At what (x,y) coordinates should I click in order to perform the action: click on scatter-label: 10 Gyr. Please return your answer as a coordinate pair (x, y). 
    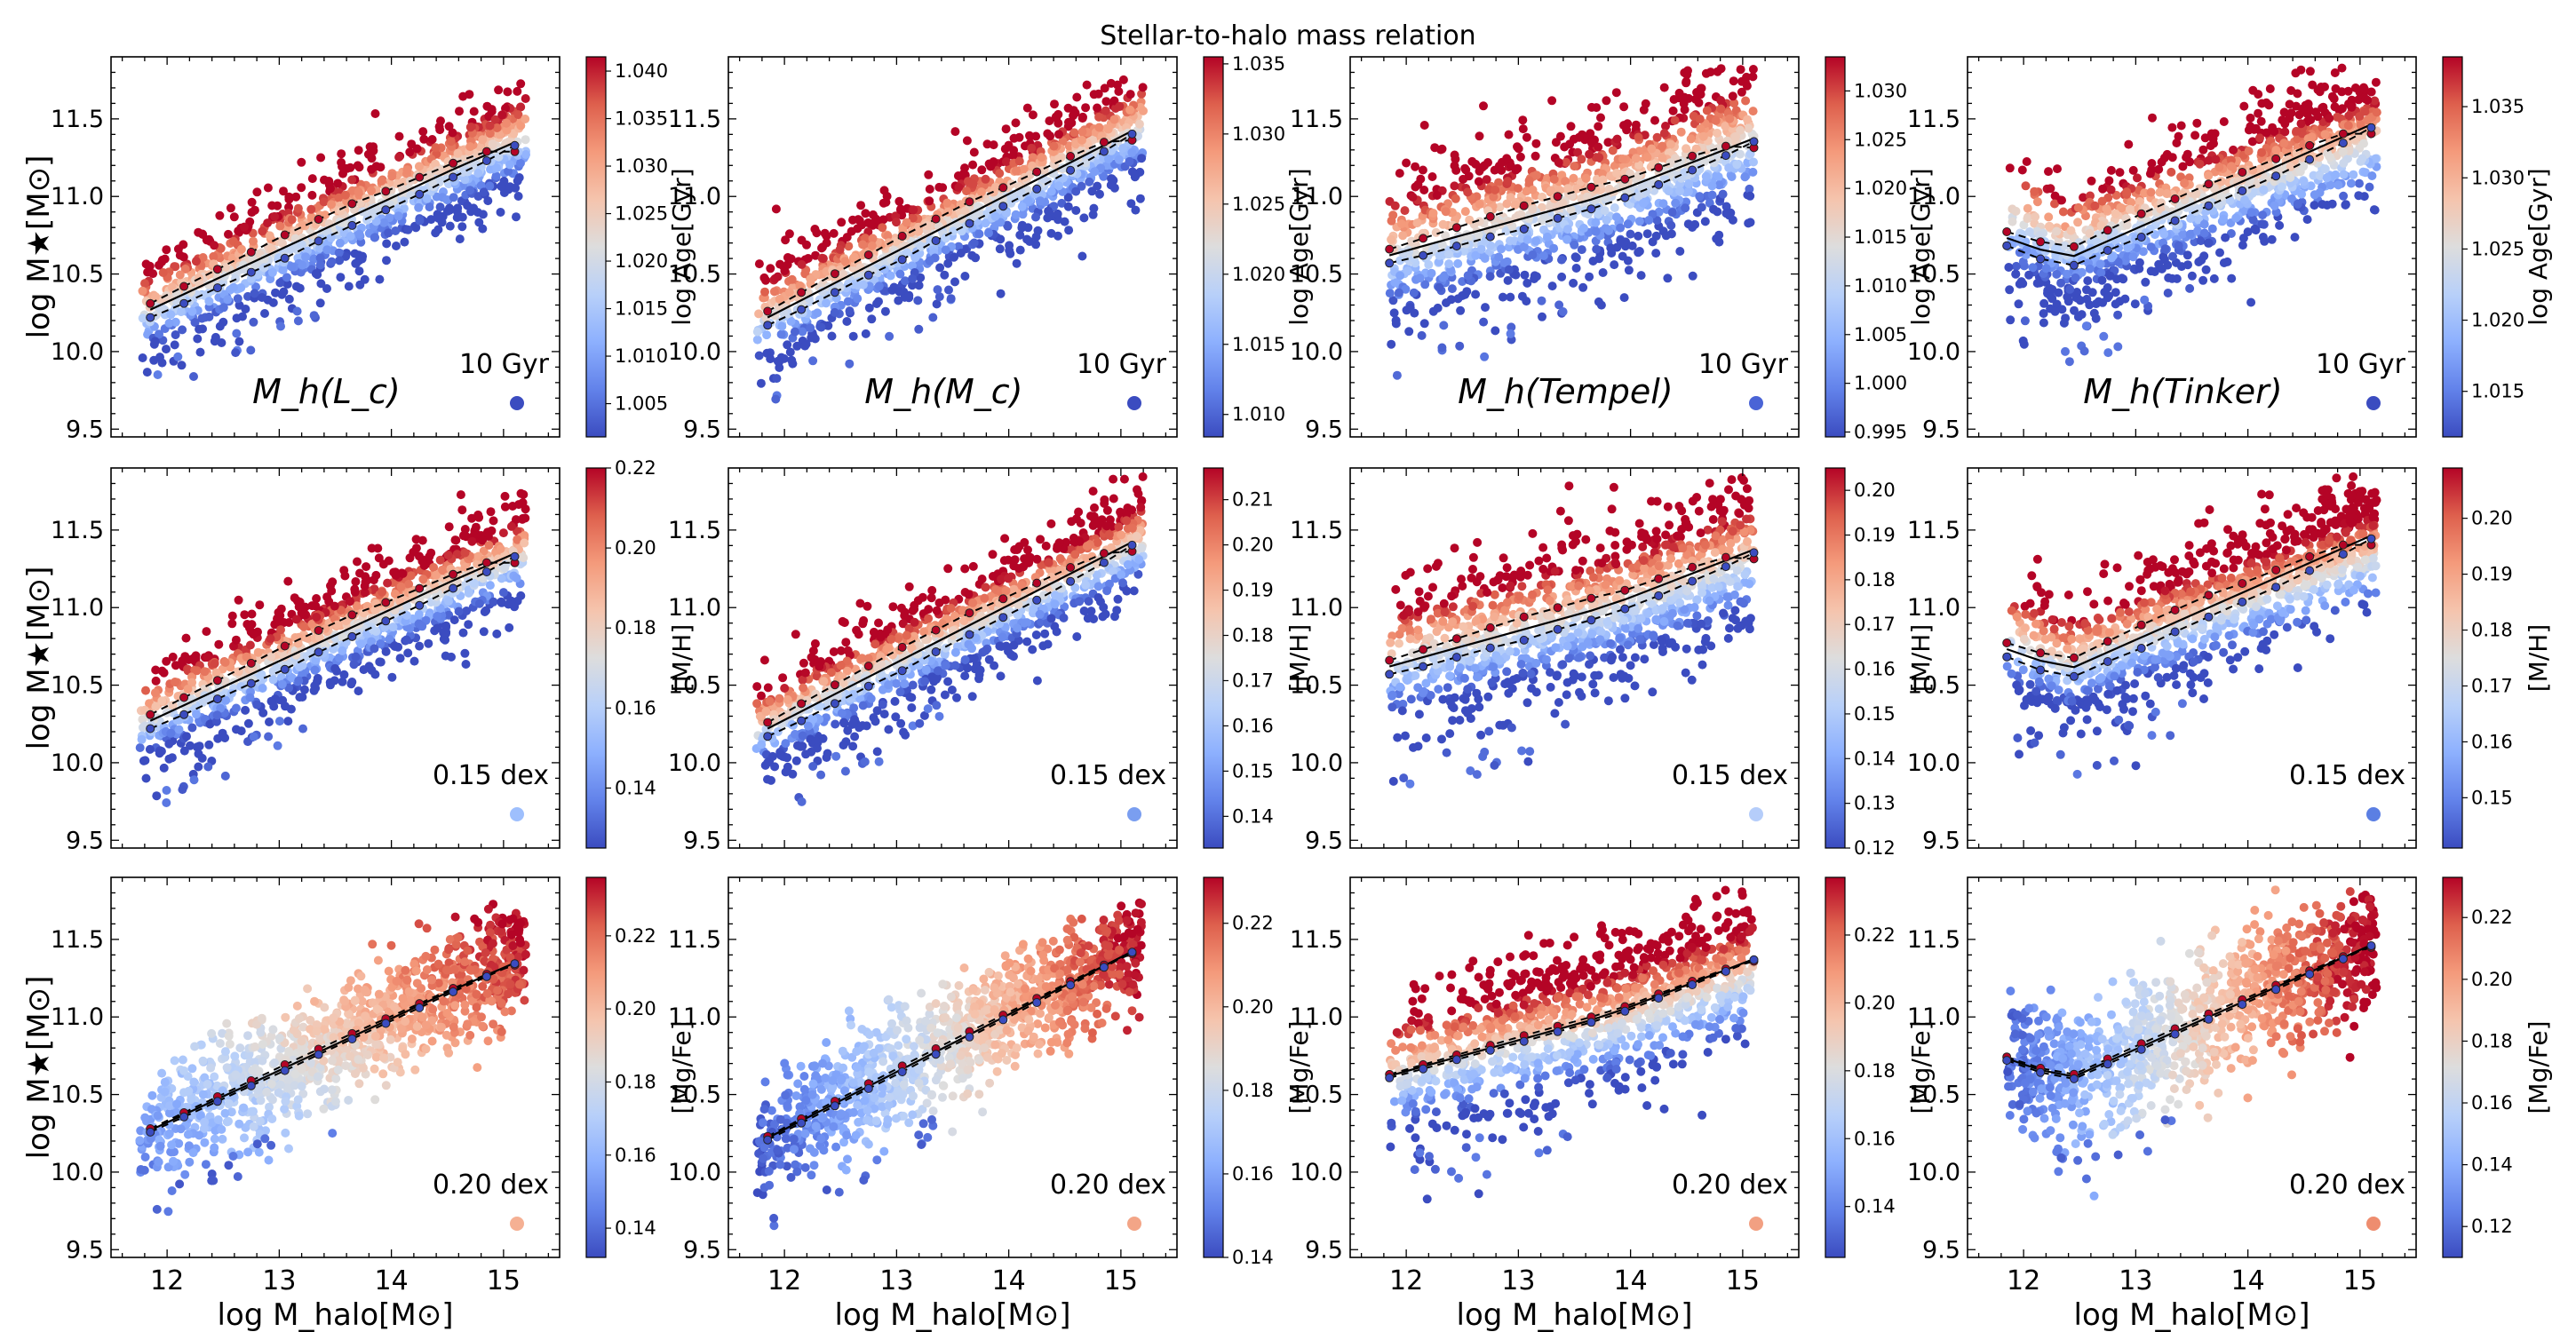
    Looking at the image, I should click on (1743, 364).